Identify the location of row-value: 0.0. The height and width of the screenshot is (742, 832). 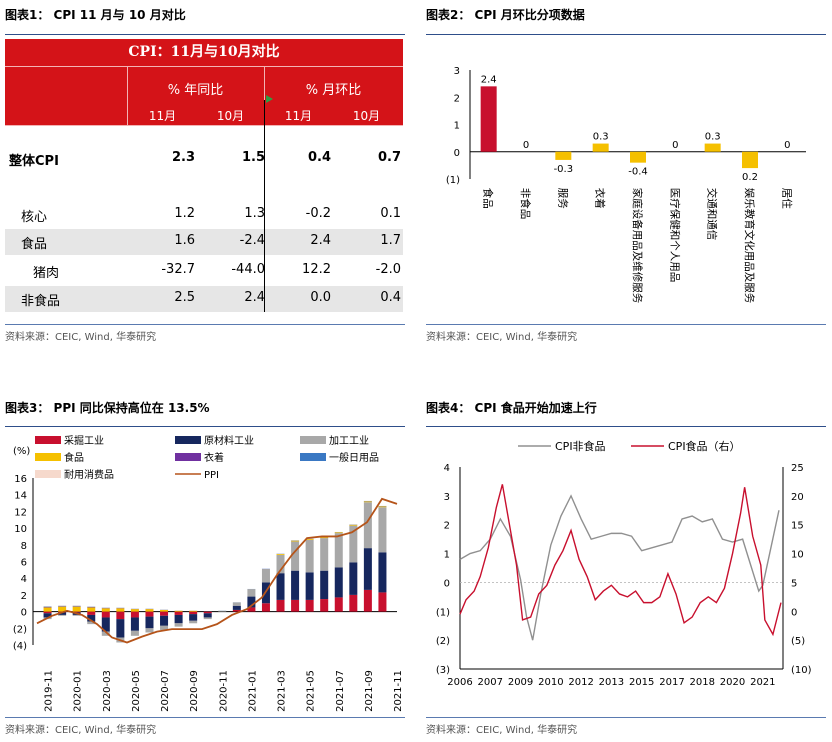
(320, 297).